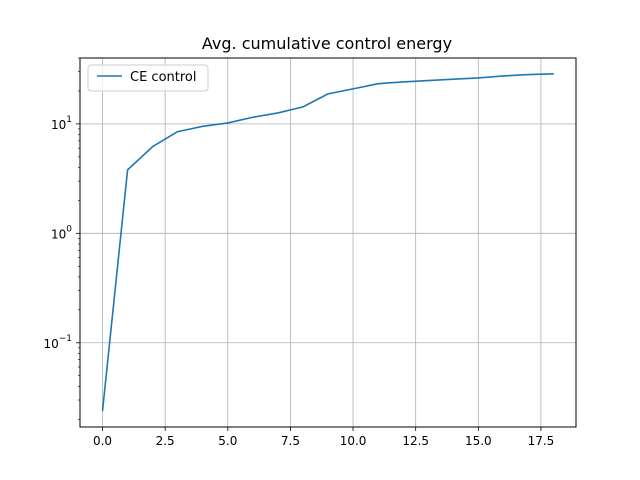 This screenshot has width=640, height=480. I want to click on y-tick-label: 10⁻¹, so click(57, 342).